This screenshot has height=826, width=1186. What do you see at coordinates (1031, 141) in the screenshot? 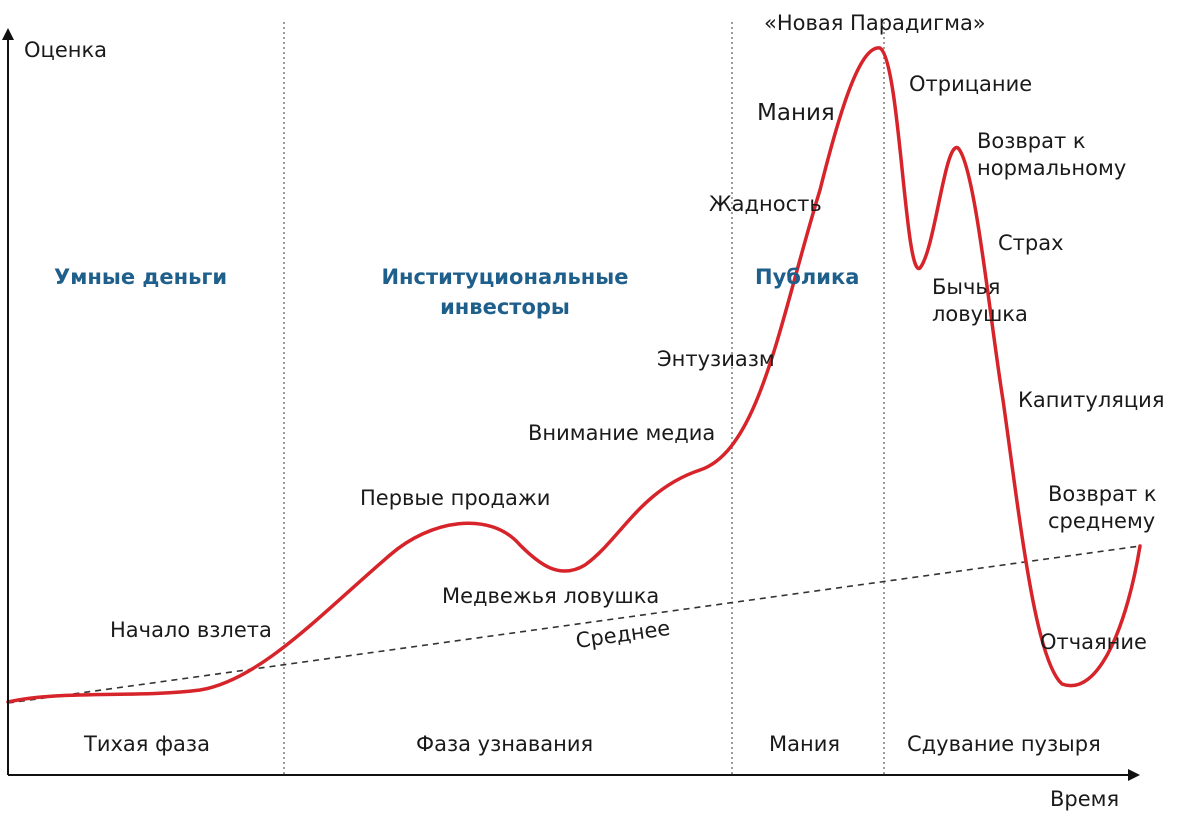
I see `label-return-normal-line1: Возврат к` at bounding box center [1031, 141].